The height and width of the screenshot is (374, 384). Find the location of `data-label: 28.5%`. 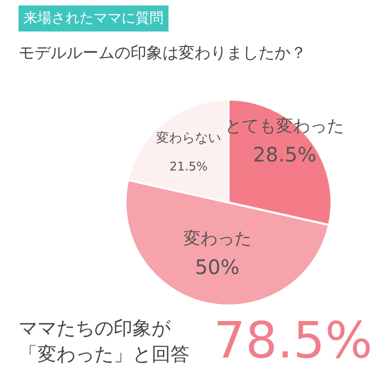

data-label: 28.5% is located at coordinates (284, 154).